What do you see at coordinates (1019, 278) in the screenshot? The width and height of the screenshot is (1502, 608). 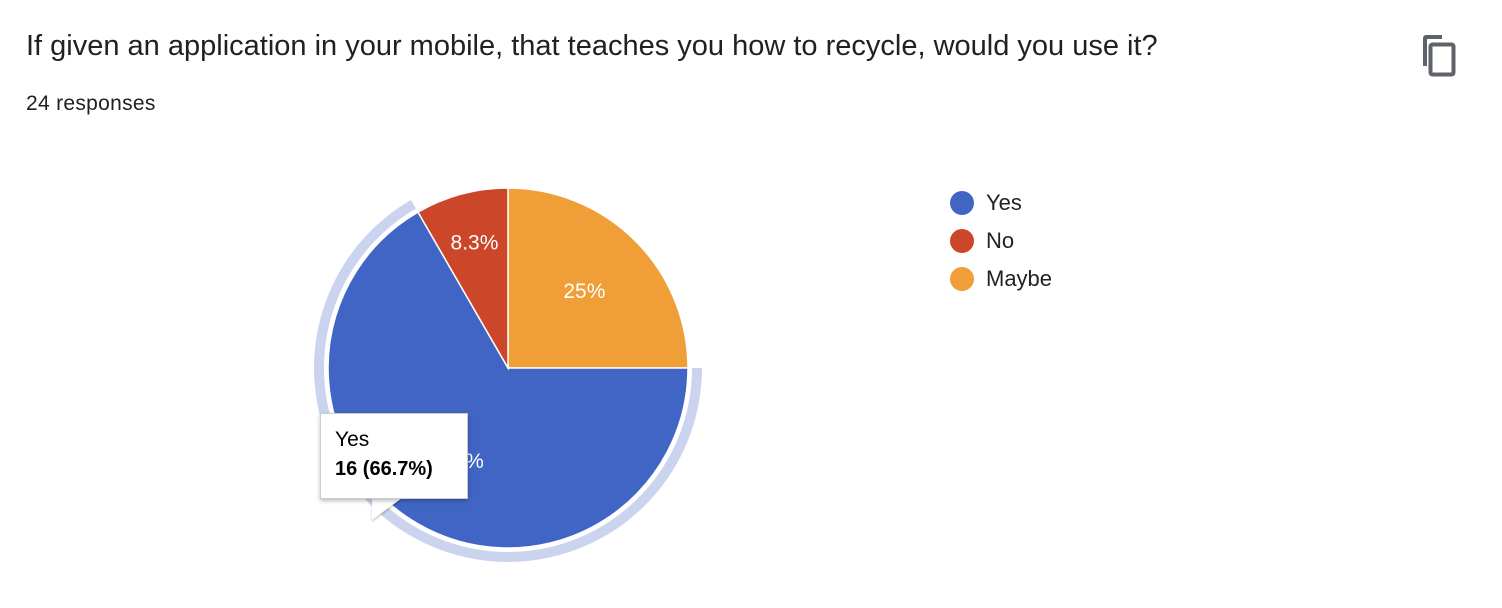 I see `legend-label: Maybe` at bounding box center [1019, 278].